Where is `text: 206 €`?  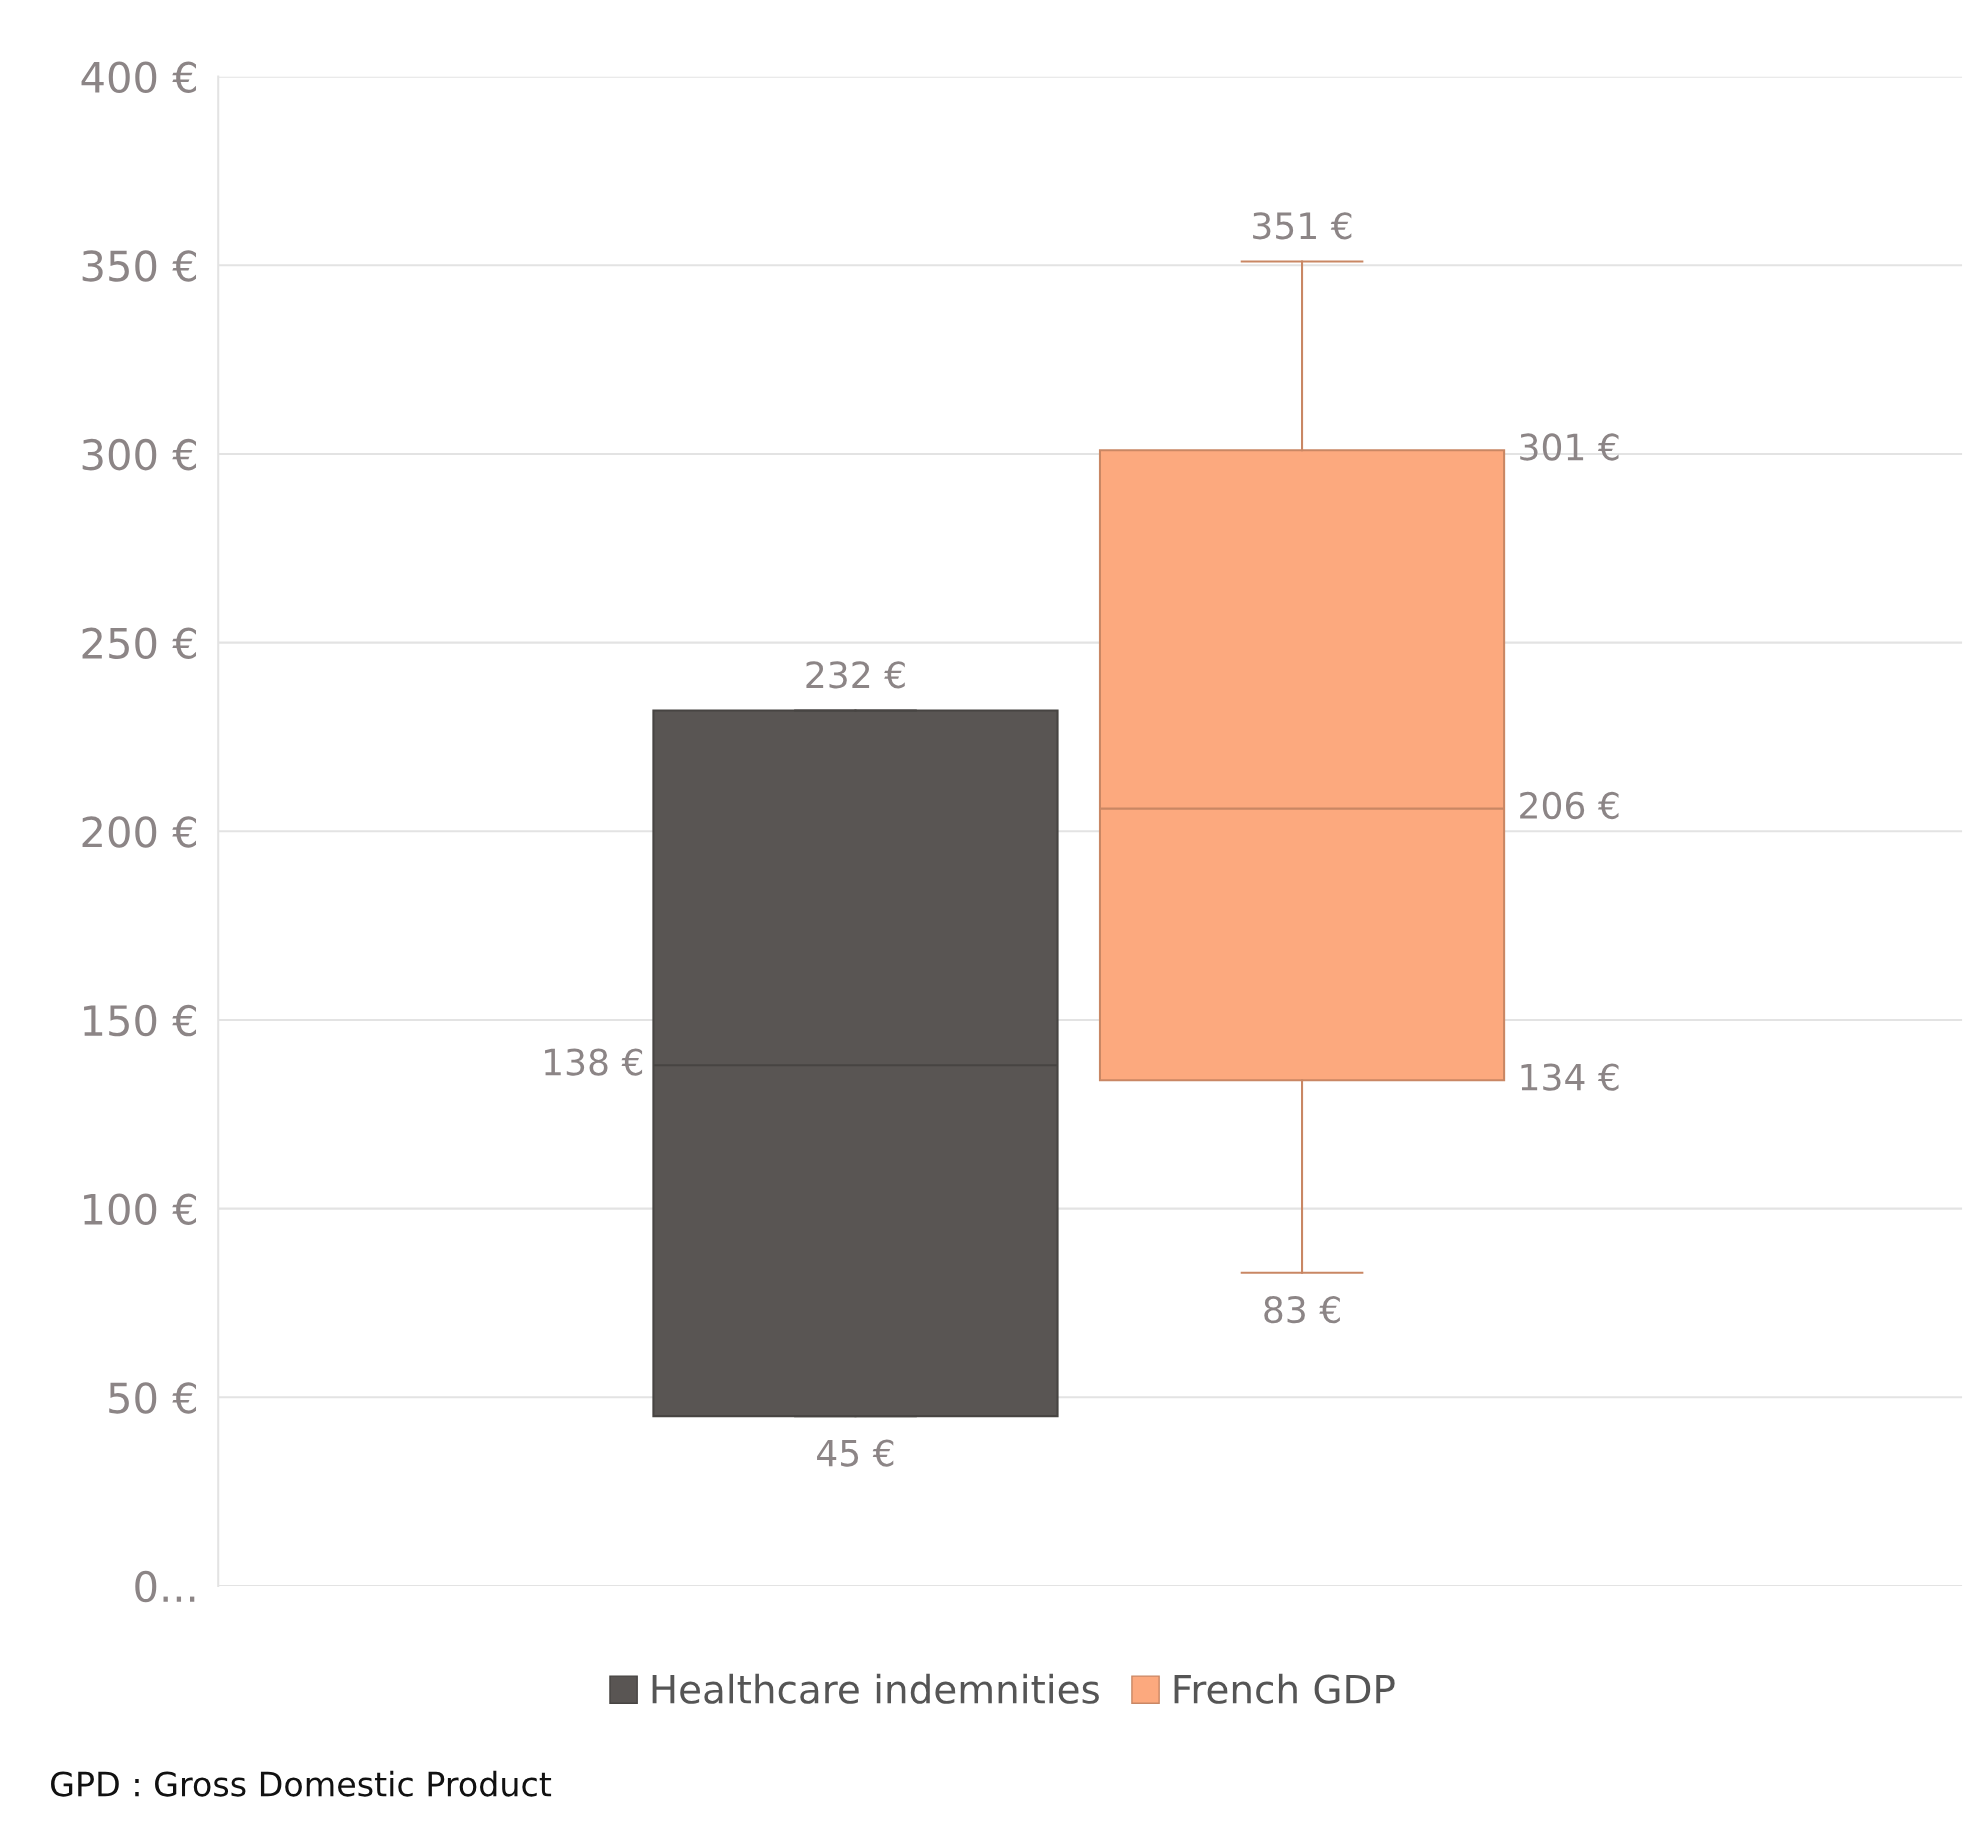 text: 206 € is located at coordinates (1569, 805).